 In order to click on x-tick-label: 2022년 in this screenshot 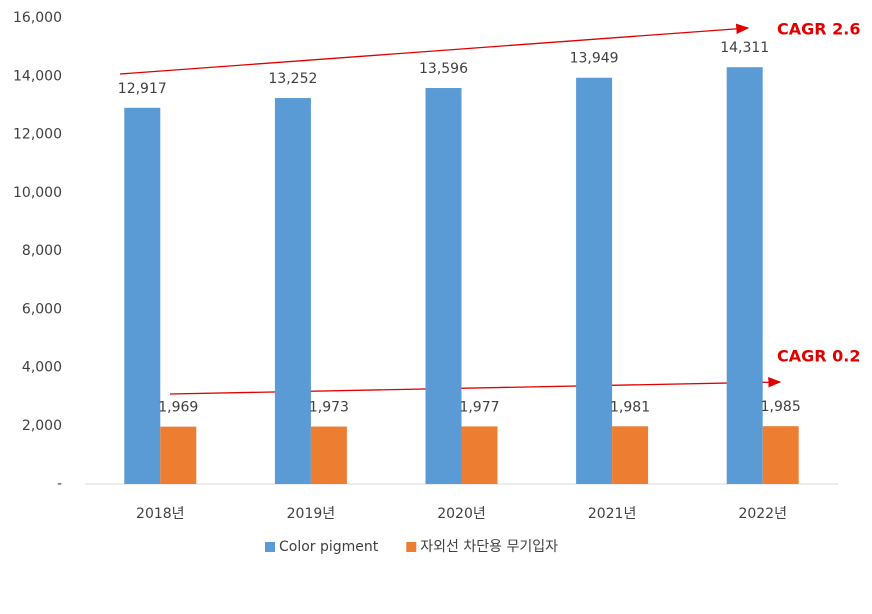, I will do `click(762, 514)`.